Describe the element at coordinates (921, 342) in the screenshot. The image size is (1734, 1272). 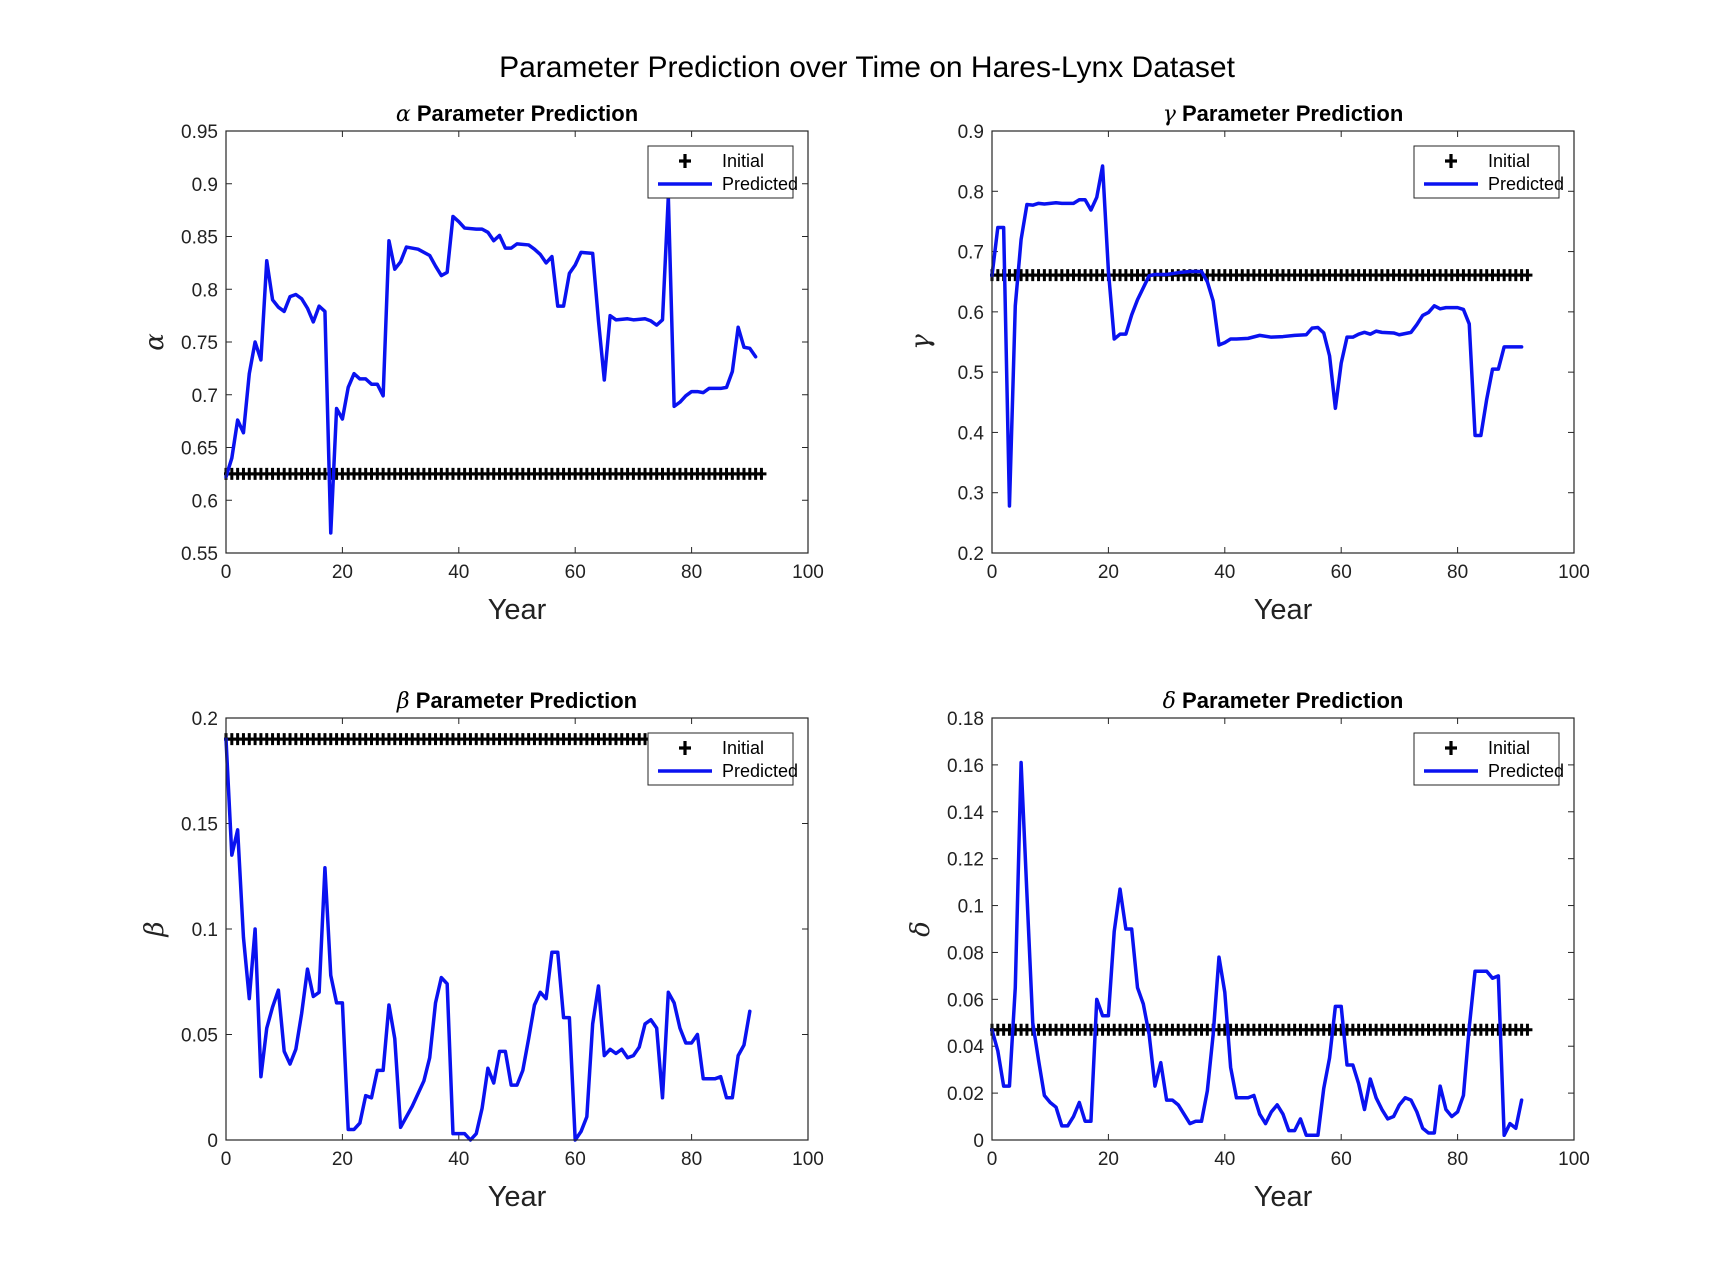
I see `y-axis-label: γ` at that location.